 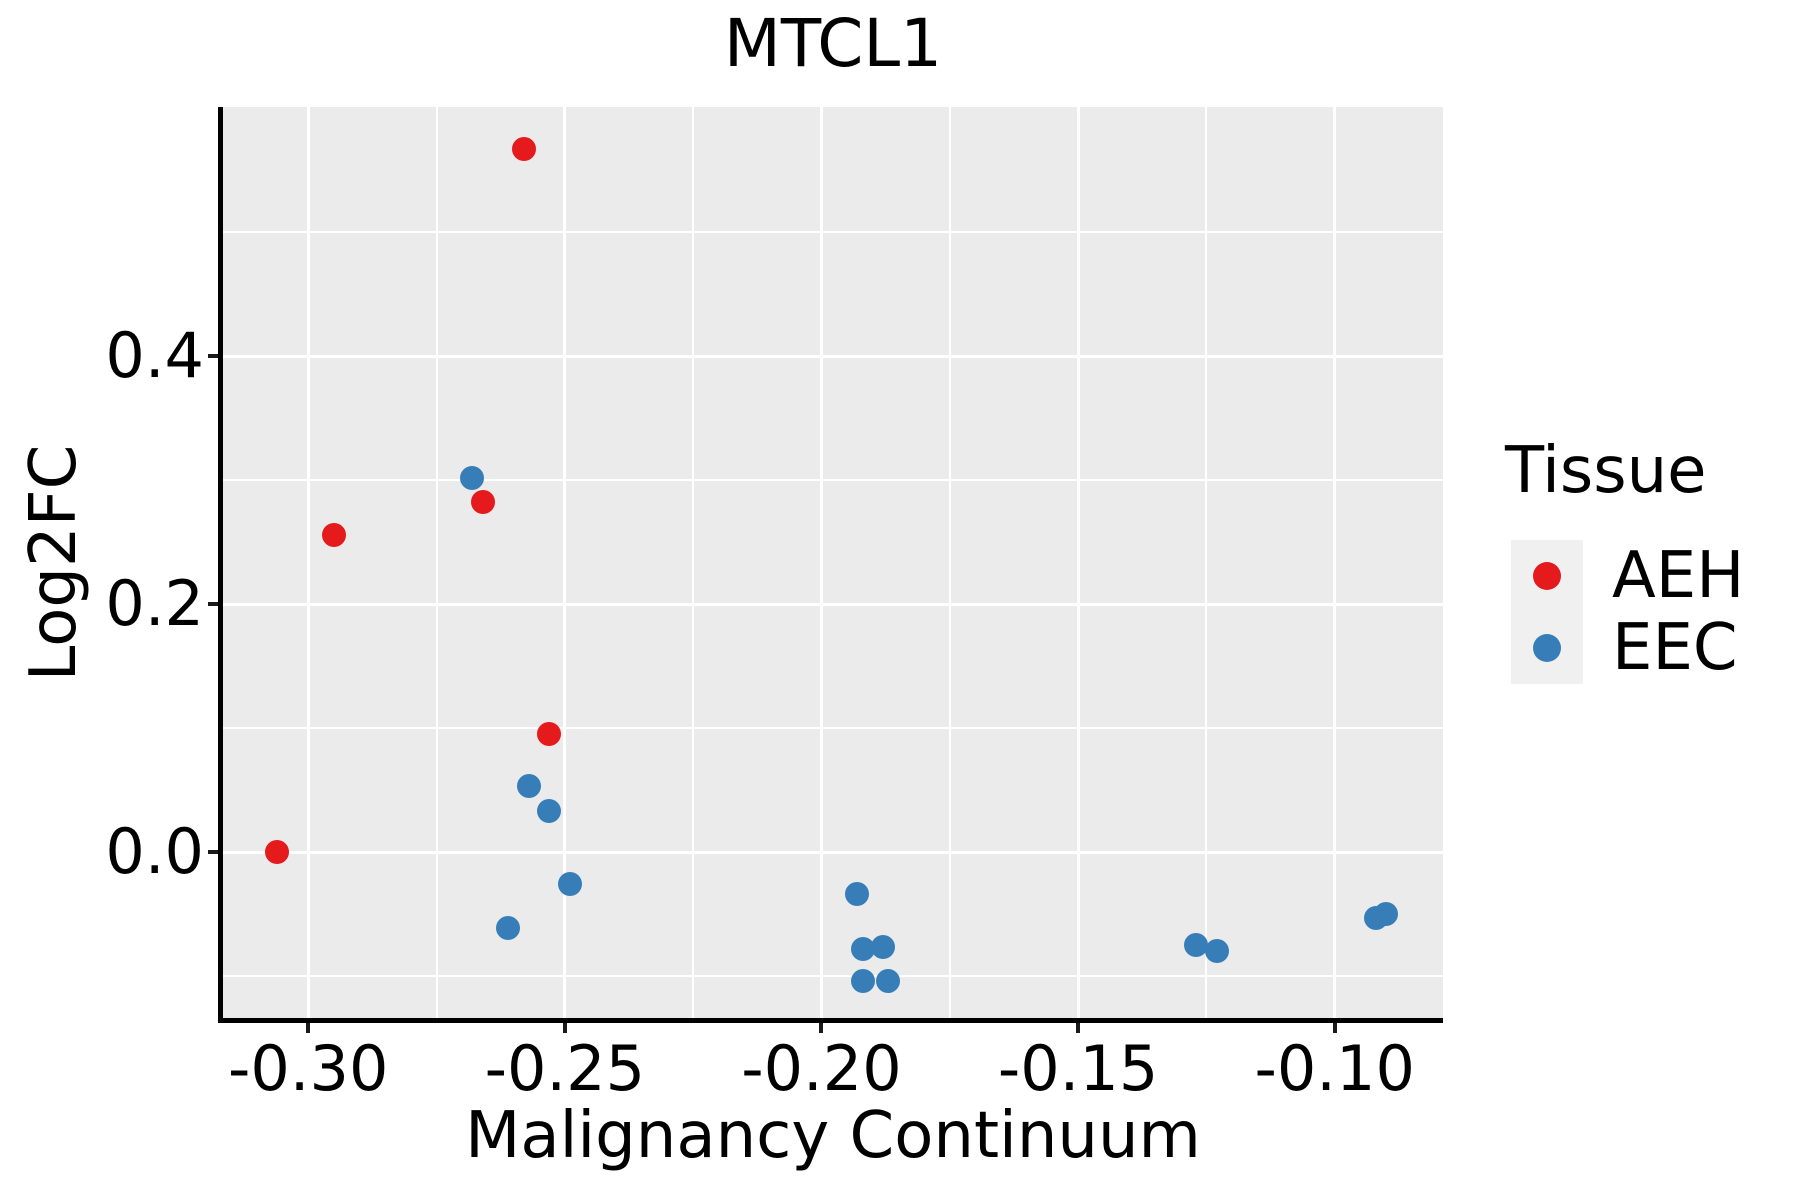 What do you see at coordinates (833, 43) in the screenshot?
I see `chart-title: MTCL1` at bounding box center [833, 43].